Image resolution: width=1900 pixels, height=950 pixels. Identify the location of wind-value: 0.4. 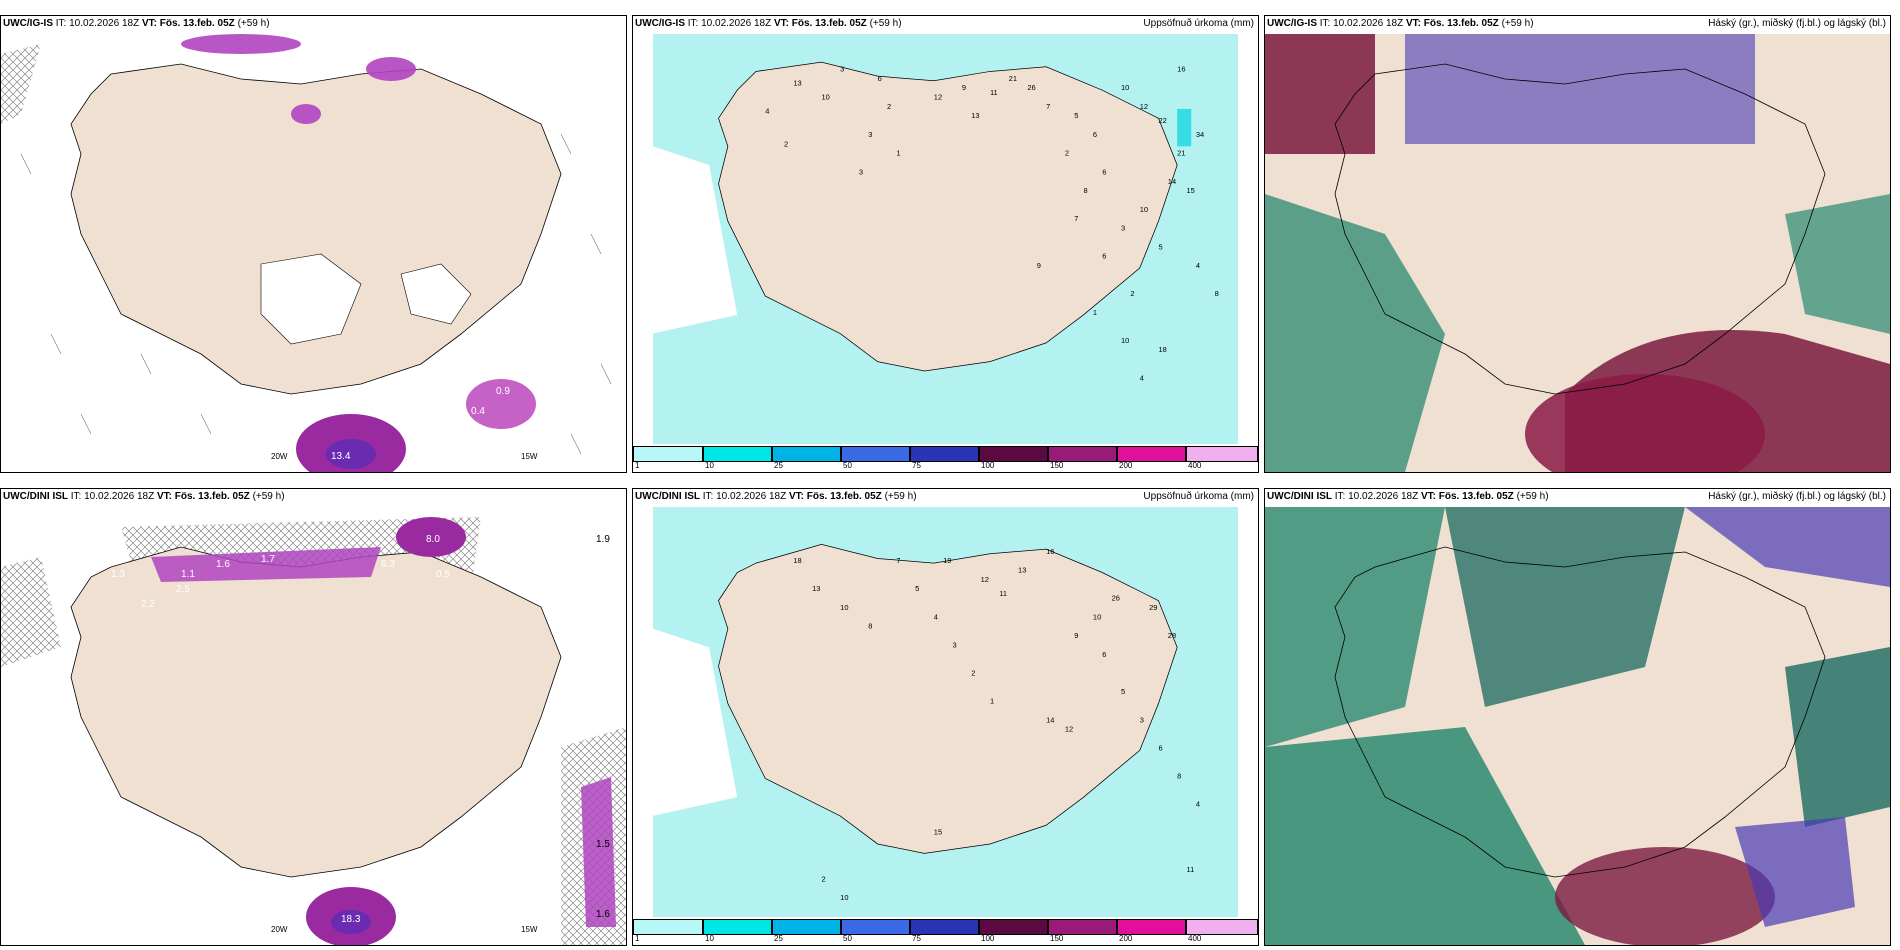
(478, 411).